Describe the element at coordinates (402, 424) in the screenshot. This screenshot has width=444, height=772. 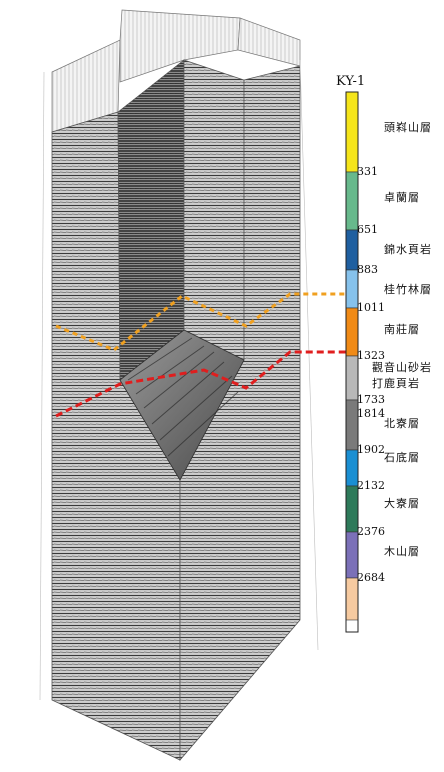
I see `formation-label: 北寮層` at that location.